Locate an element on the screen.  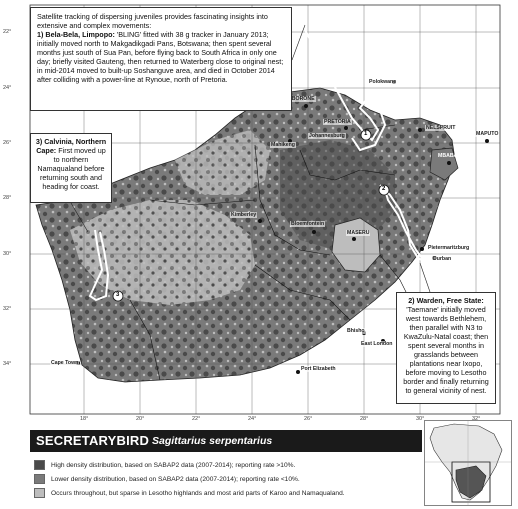
place-maputo: MAPUTO is located at coordinates (487, 134).